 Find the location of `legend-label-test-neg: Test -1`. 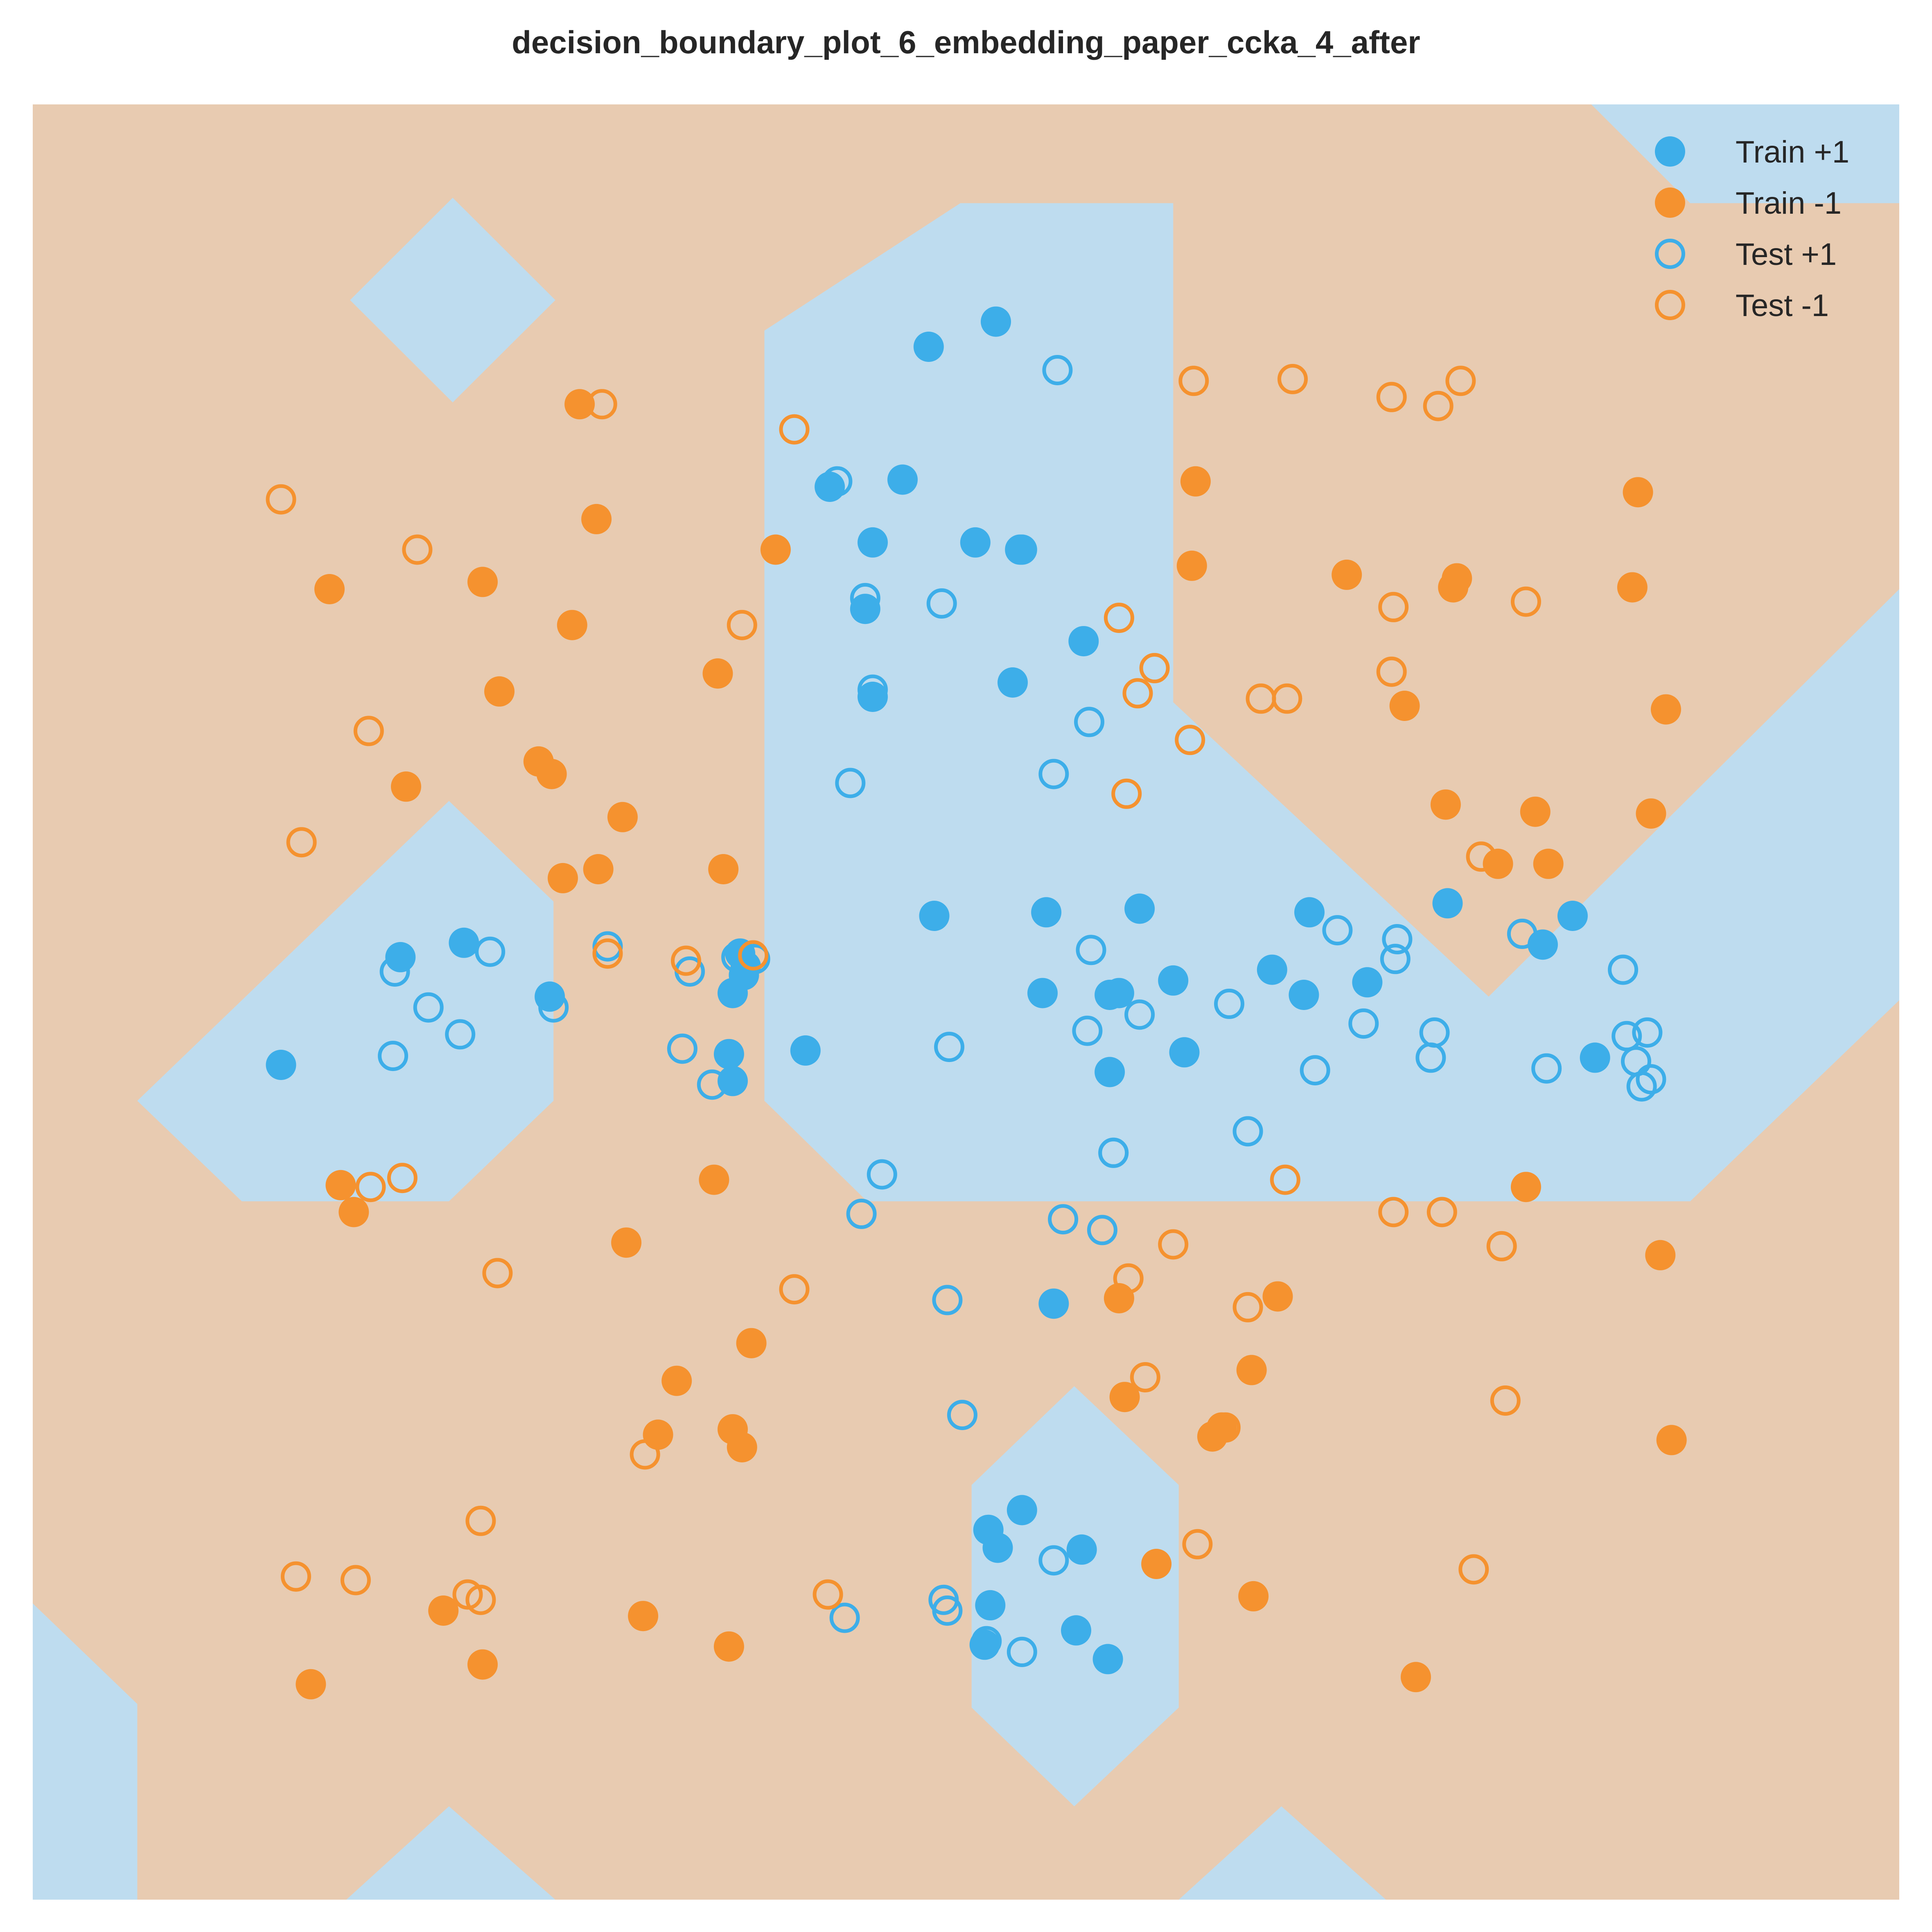

legend-label-test-neg: Test -1 is located at coordinates (1782, 305).